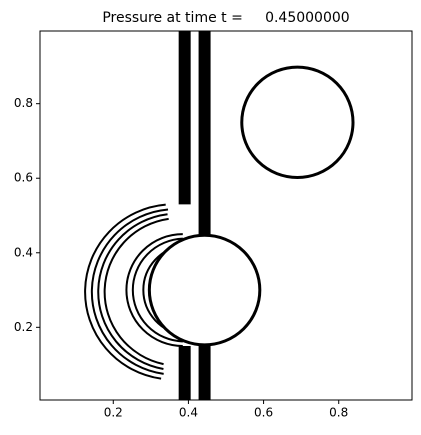  What do you see at coordinates (23, 178) in the screenshot?
I see `y-tick-label: 0.6` at bounding box center [23, 178].